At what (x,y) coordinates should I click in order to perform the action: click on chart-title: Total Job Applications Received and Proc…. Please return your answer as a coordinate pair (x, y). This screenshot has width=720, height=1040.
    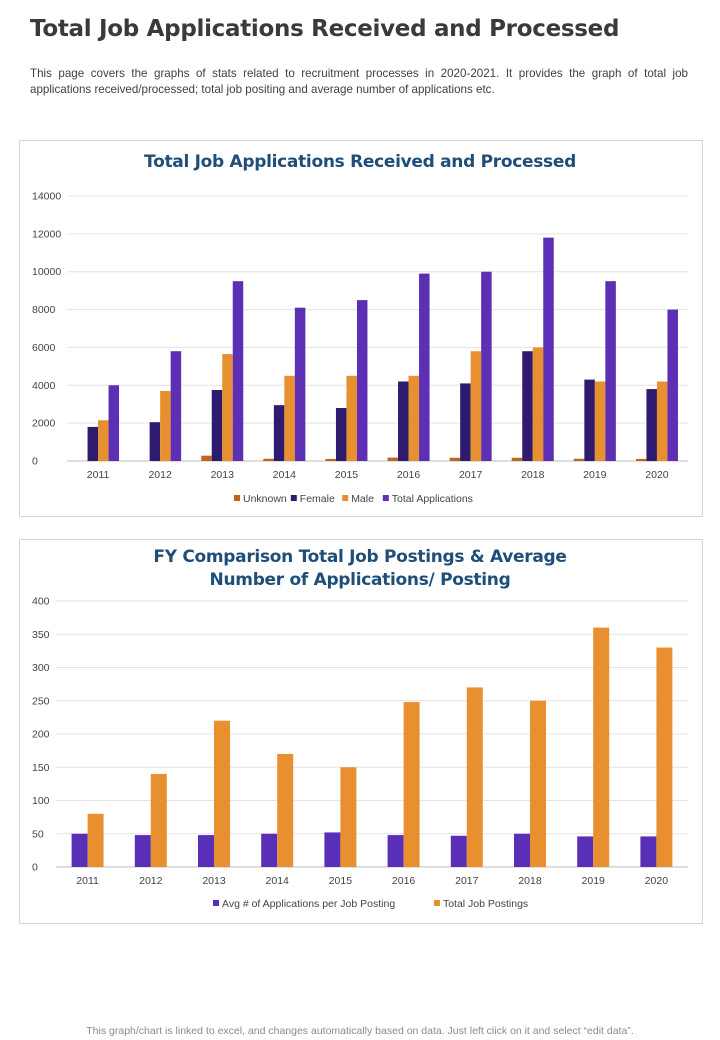
    Looking at the image, I should click on (360, 162).